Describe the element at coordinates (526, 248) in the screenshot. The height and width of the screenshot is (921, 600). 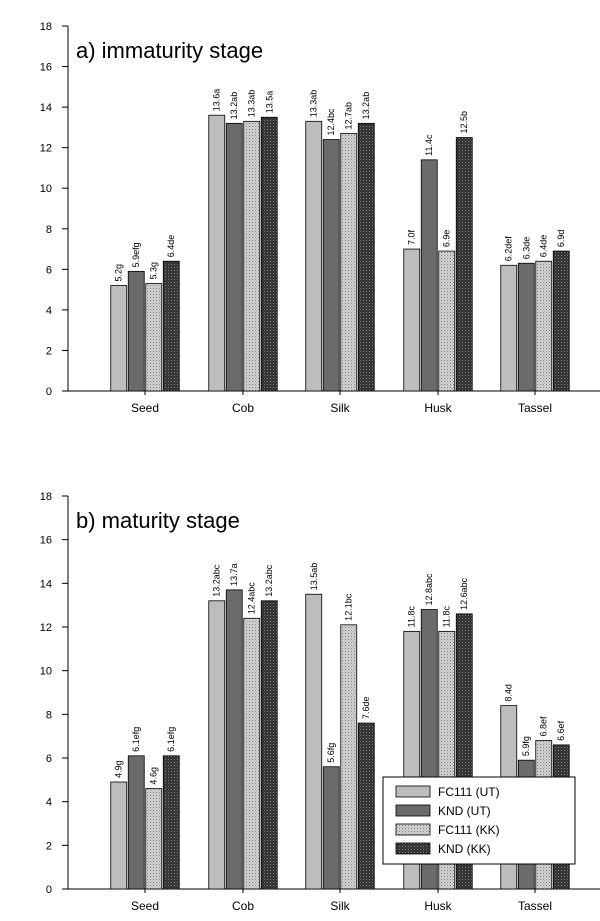
I see `data-label: 6.3de` at that location.